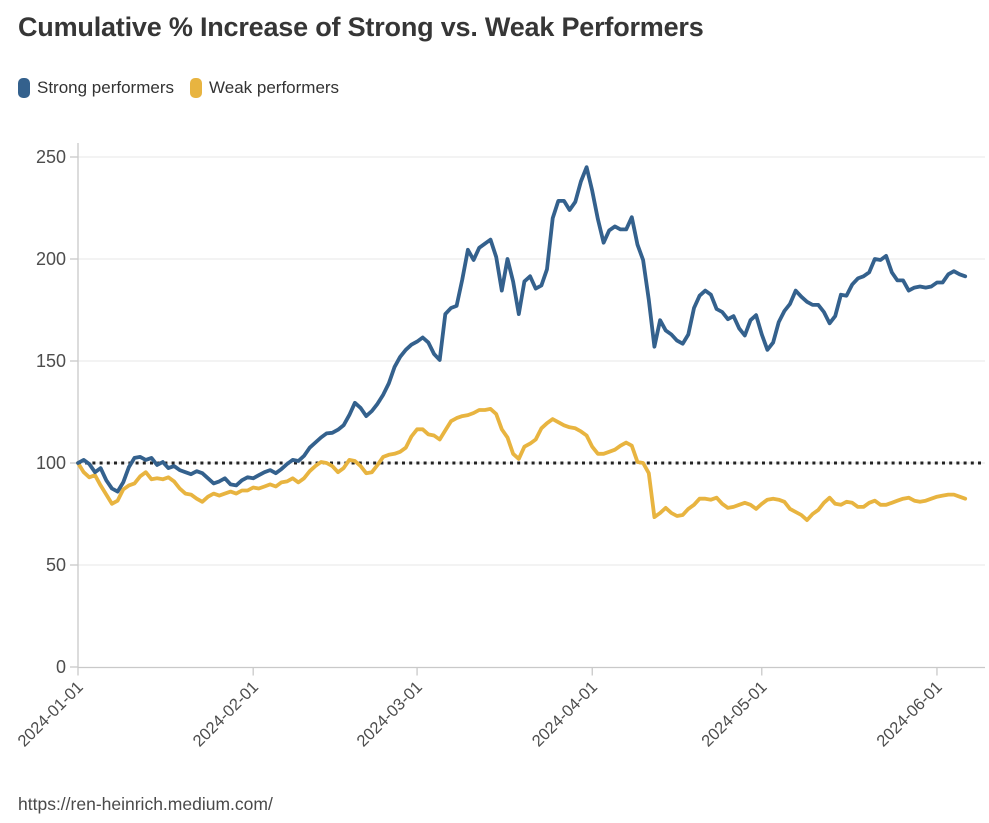 This screenshot has width=989, height=823. I want to click on legend-item-strong-performers: Strong performers, so click(96, 88).